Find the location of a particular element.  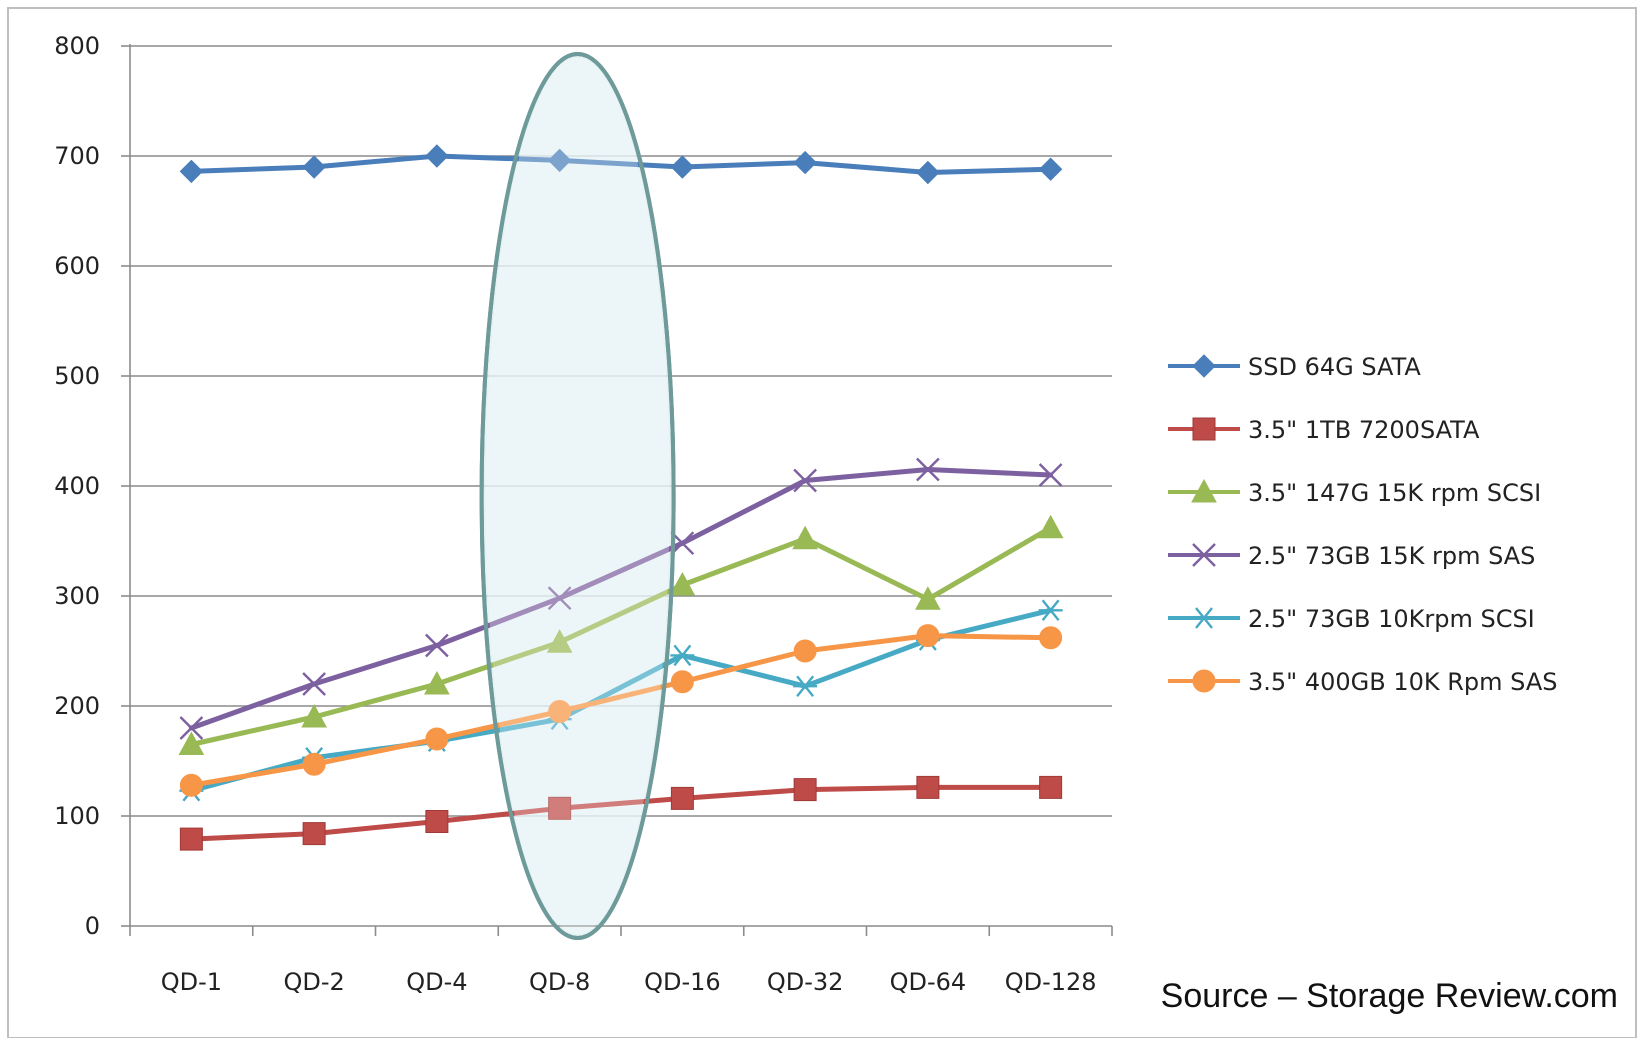

legend-entry-6: 3.5" 400GB 10K Rpm SAS is located at coordinates (1363, 682).